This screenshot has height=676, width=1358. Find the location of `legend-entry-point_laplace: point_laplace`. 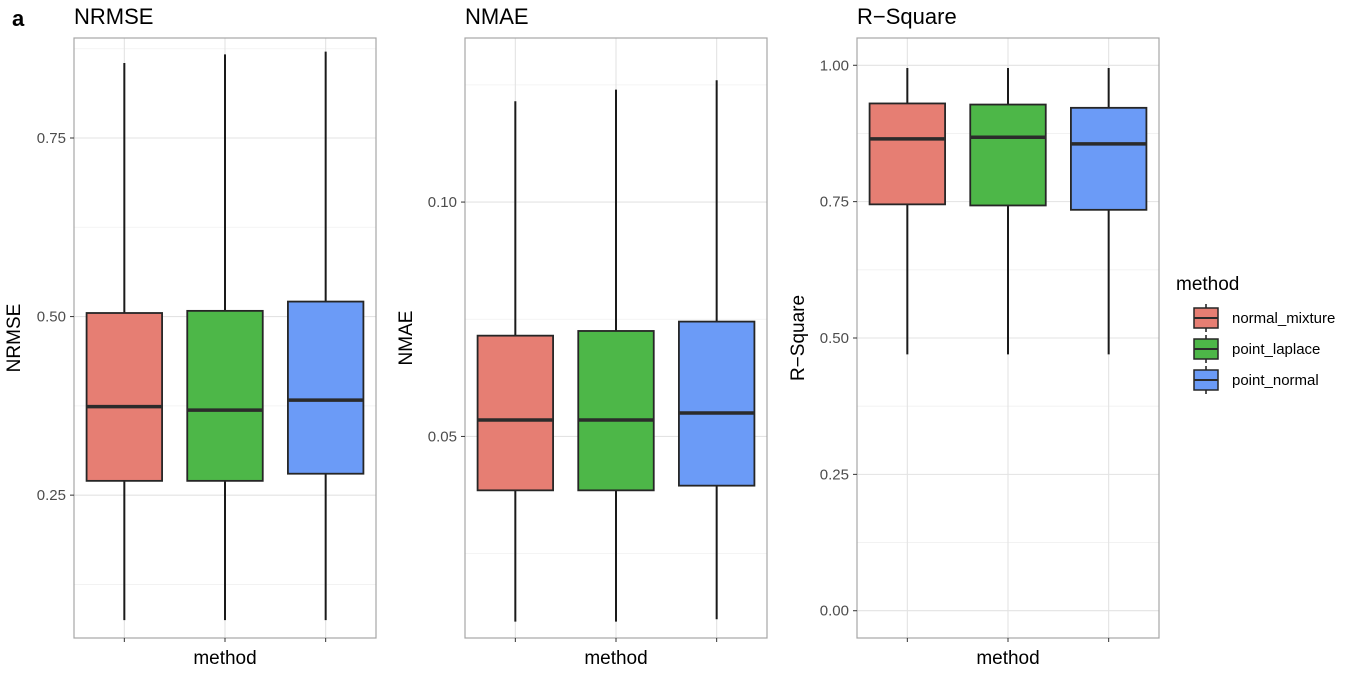

legend-entry-point_laplace: point_laplace is located at coordinates (1256, 349).